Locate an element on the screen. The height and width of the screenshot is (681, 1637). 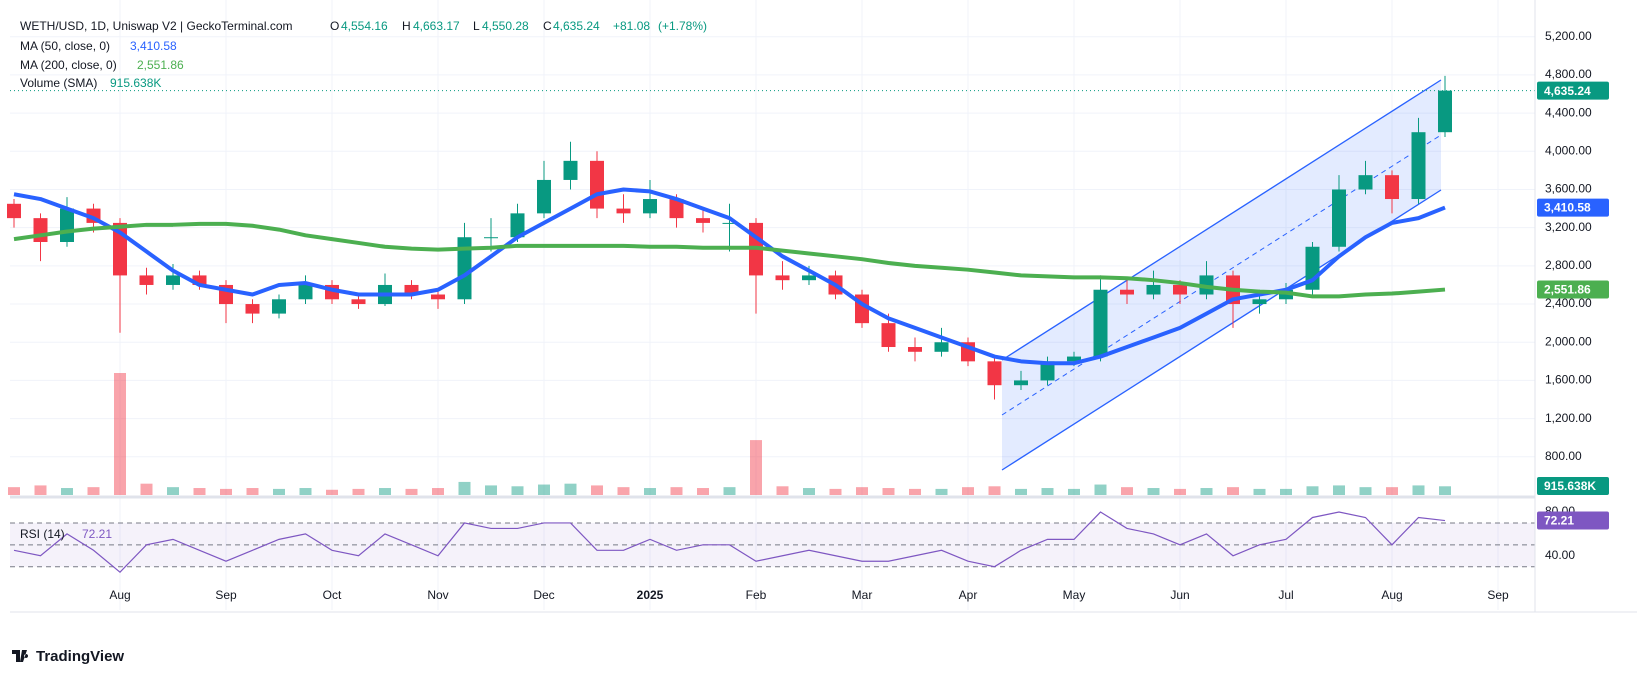
x-tick-label: May is located at coordinates (1074, 595).